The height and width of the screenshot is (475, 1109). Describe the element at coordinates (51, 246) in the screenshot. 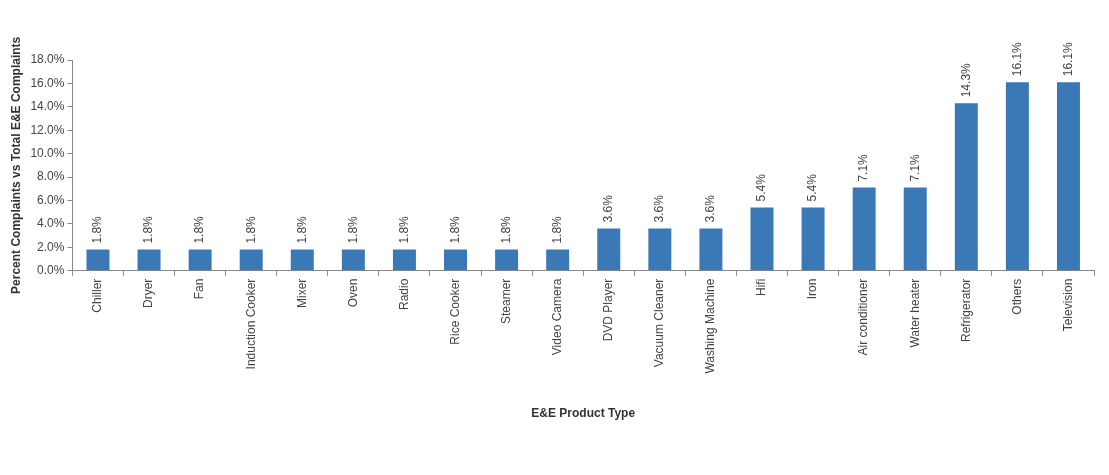

I see `y-tick-label: 2.0%` at that location.